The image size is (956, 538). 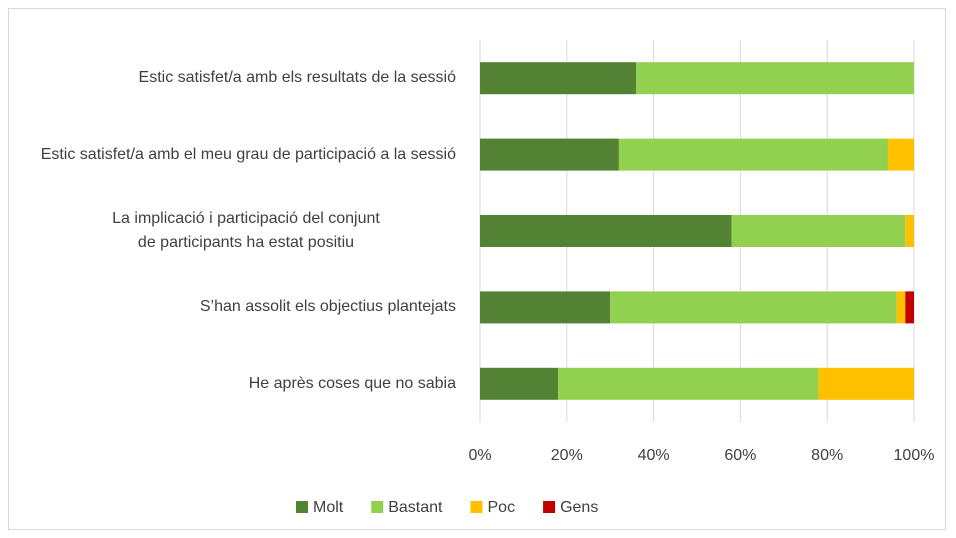 I want to click on x-tick-label: 100%, so click(x=914, y=455).